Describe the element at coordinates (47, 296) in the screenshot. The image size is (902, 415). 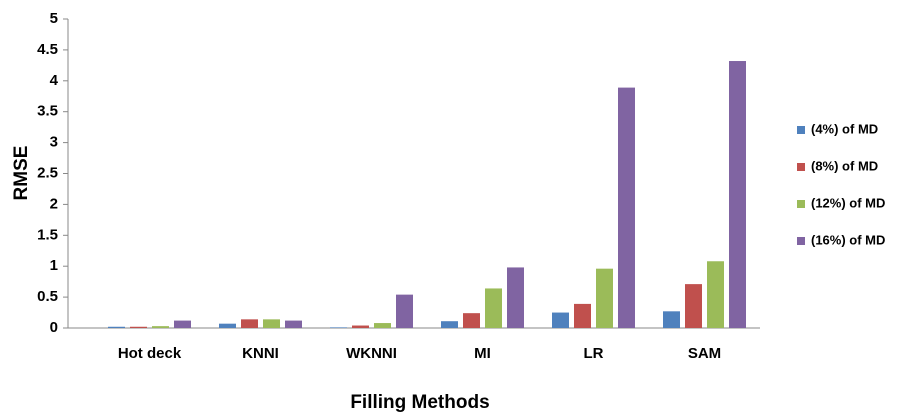
I see `y-tick-label: 0.5` at that location.